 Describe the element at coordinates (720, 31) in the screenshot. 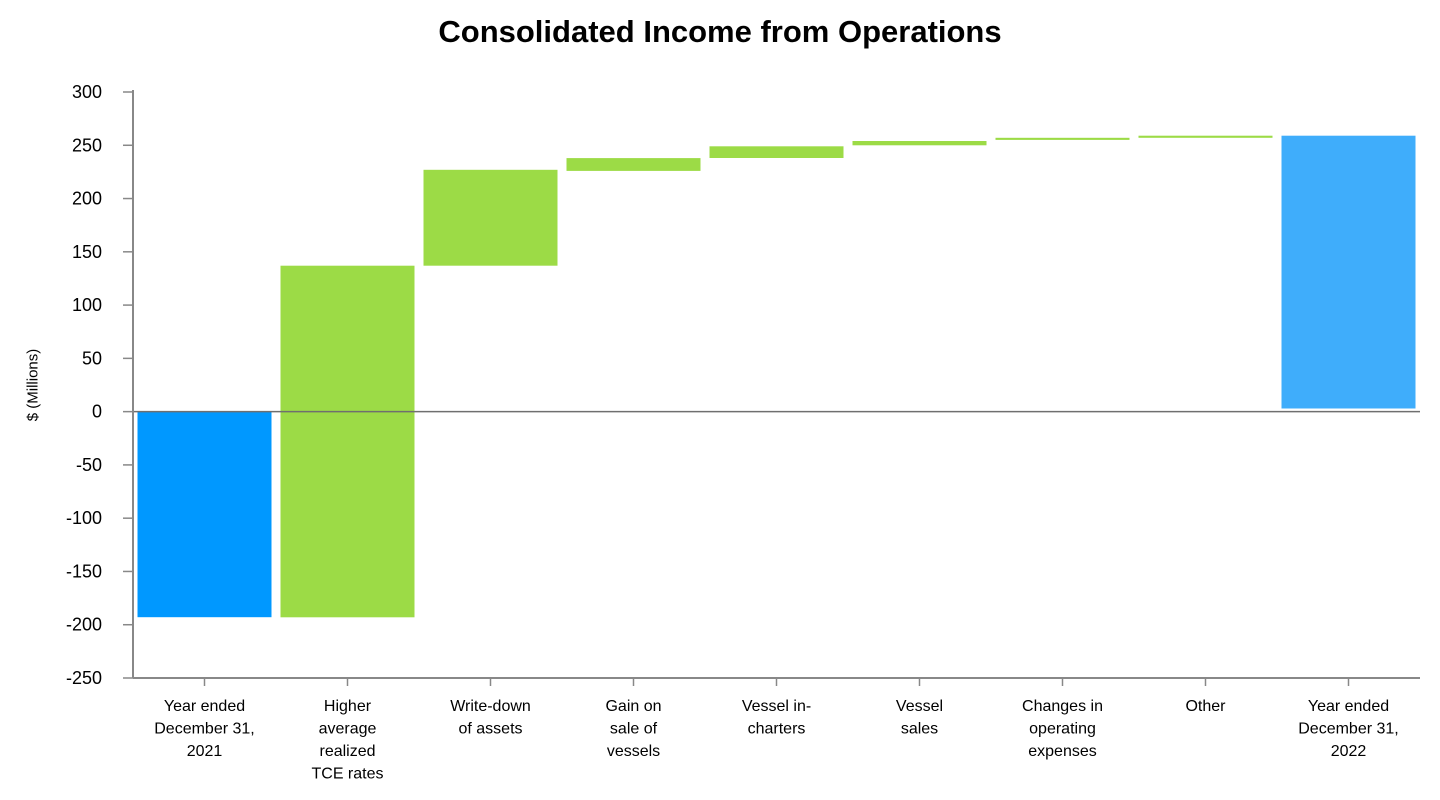

I see `chart-title: Consolidated Income from Operations` at that location.